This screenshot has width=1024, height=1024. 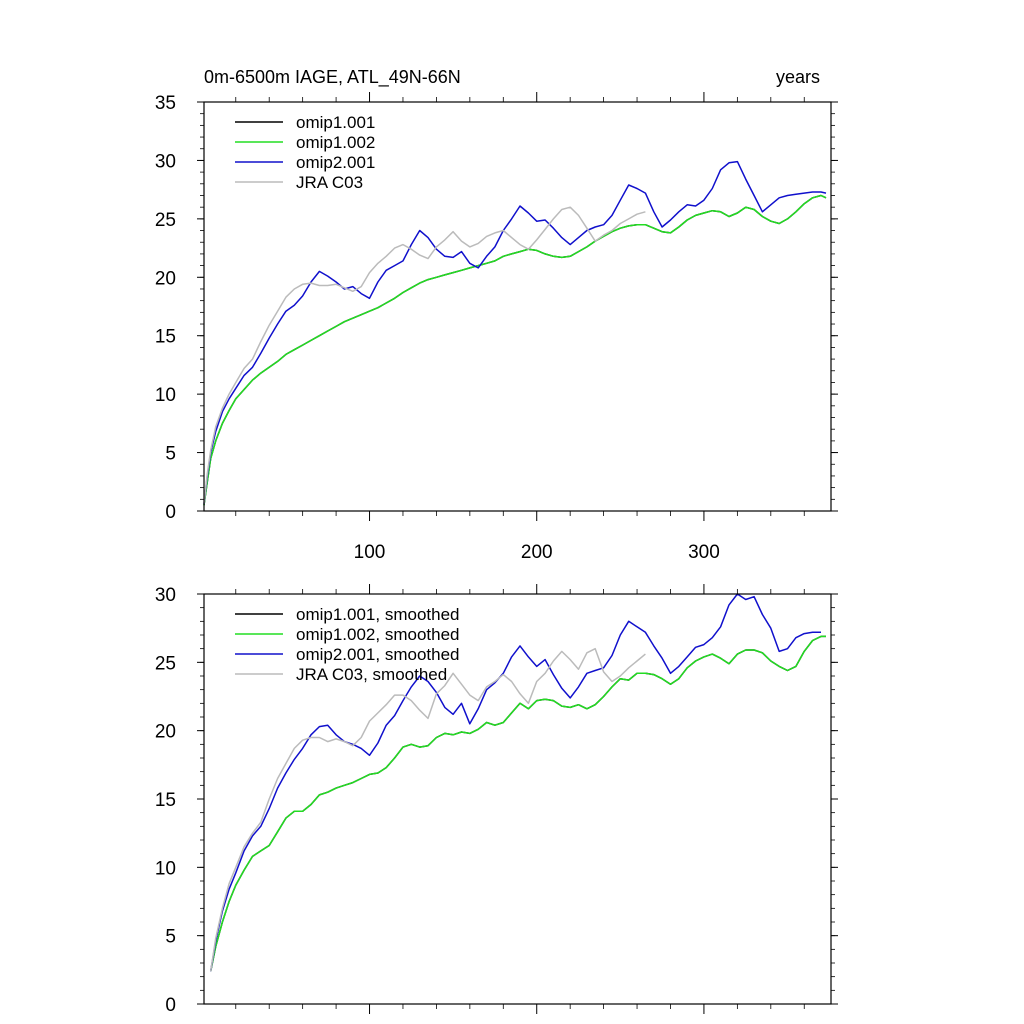 I want to click on top-legend-label-1: omip1.002, so click(x=335, y=142).